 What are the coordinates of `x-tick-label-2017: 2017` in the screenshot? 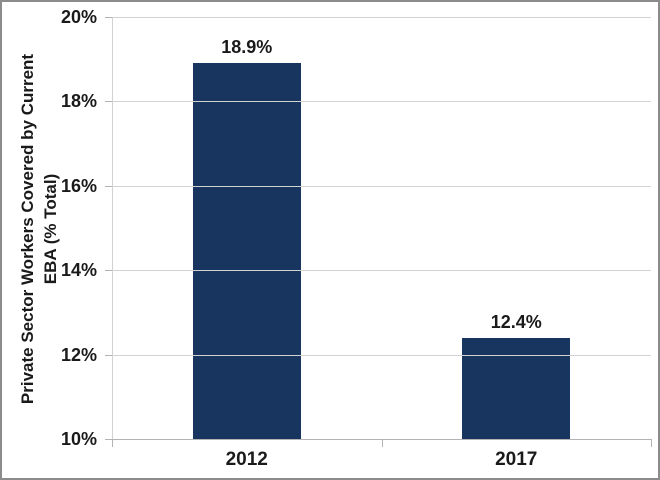 It's located at (516, 459).